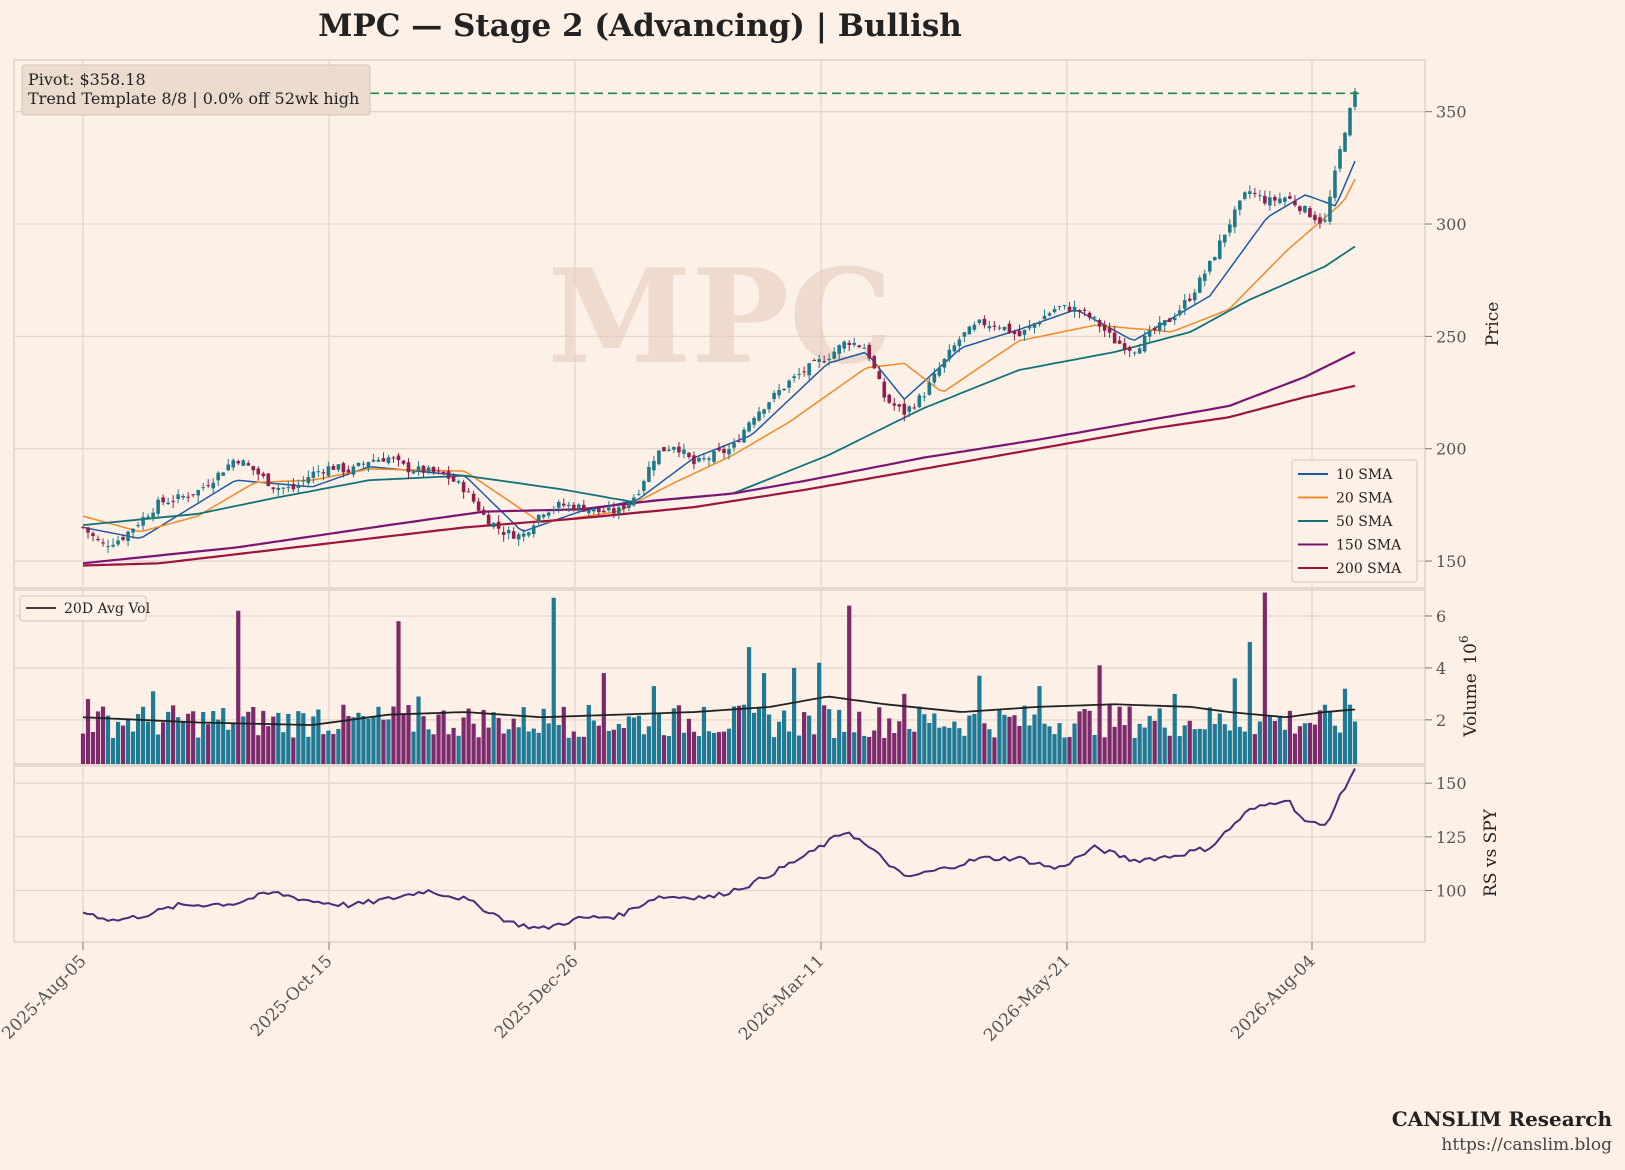  Describe the element at coordinates (1502, 1119) in the screenshot. I see `footer-brand: CANSLIM Research` at that location.